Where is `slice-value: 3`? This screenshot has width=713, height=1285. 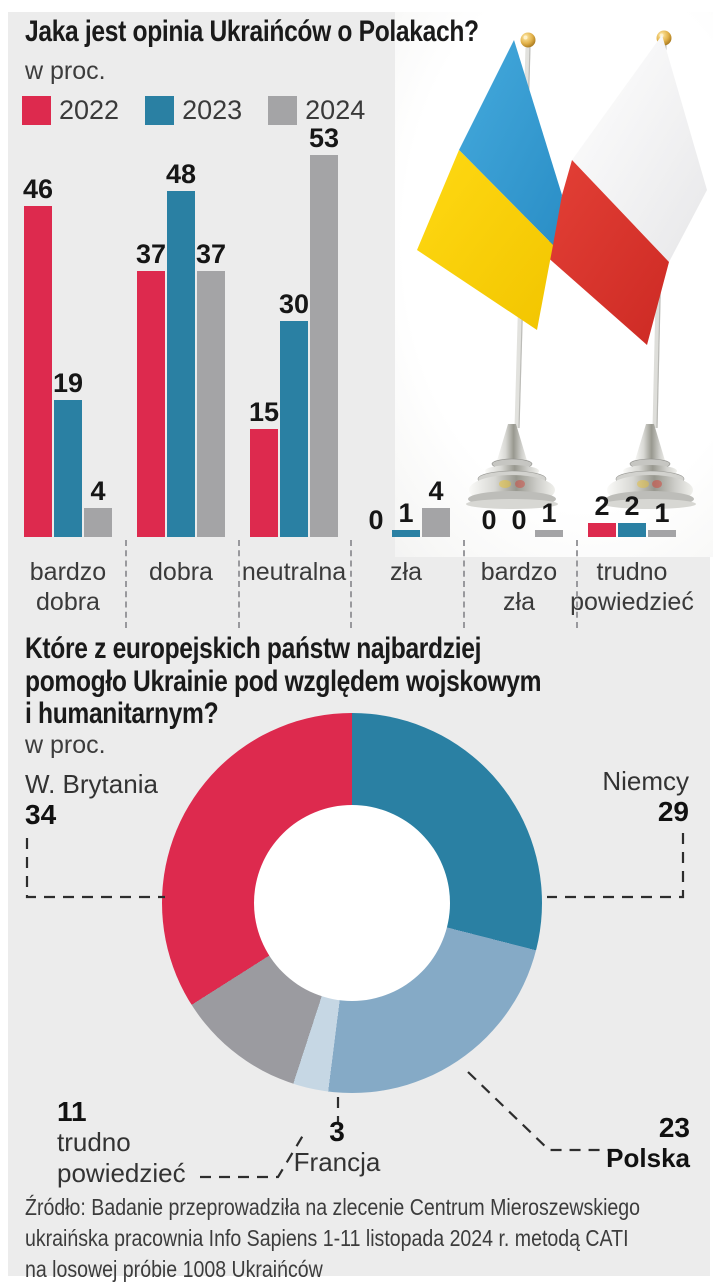
slice-value: 3 is located at coordinates (337, 1131).